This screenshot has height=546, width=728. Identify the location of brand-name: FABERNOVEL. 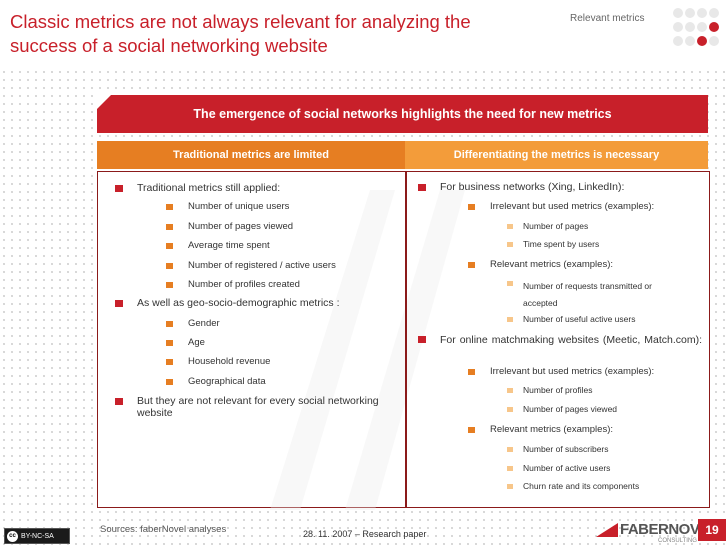
(669, 529).